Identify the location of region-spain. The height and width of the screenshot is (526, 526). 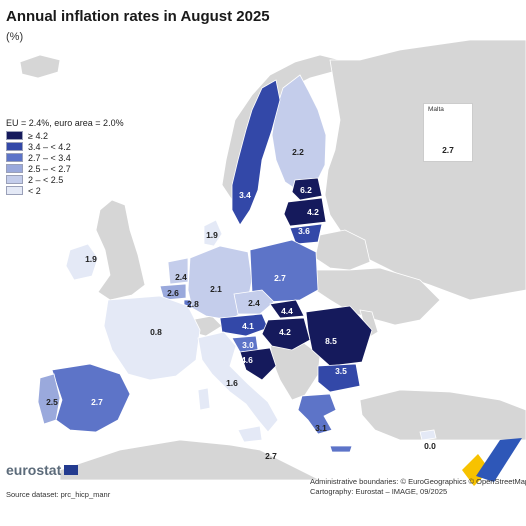
(91, 398).